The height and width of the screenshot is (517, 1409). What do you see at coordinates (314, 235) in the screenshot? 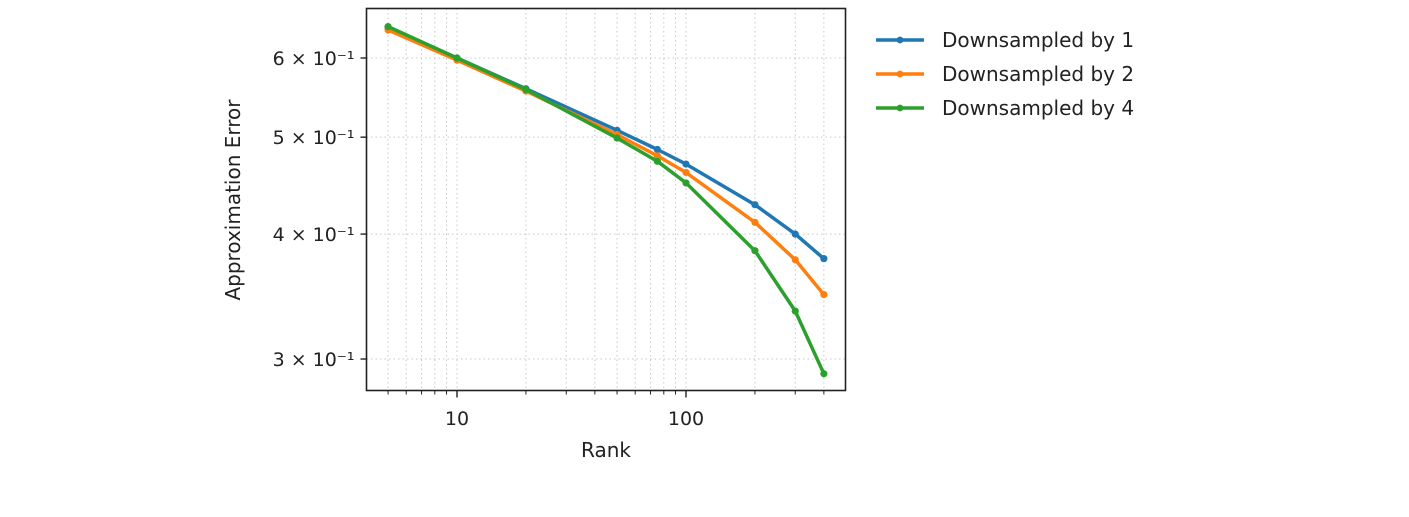
I see `y-tick-label: 4 × 10⁻¹` at bounding box center [314, 235].